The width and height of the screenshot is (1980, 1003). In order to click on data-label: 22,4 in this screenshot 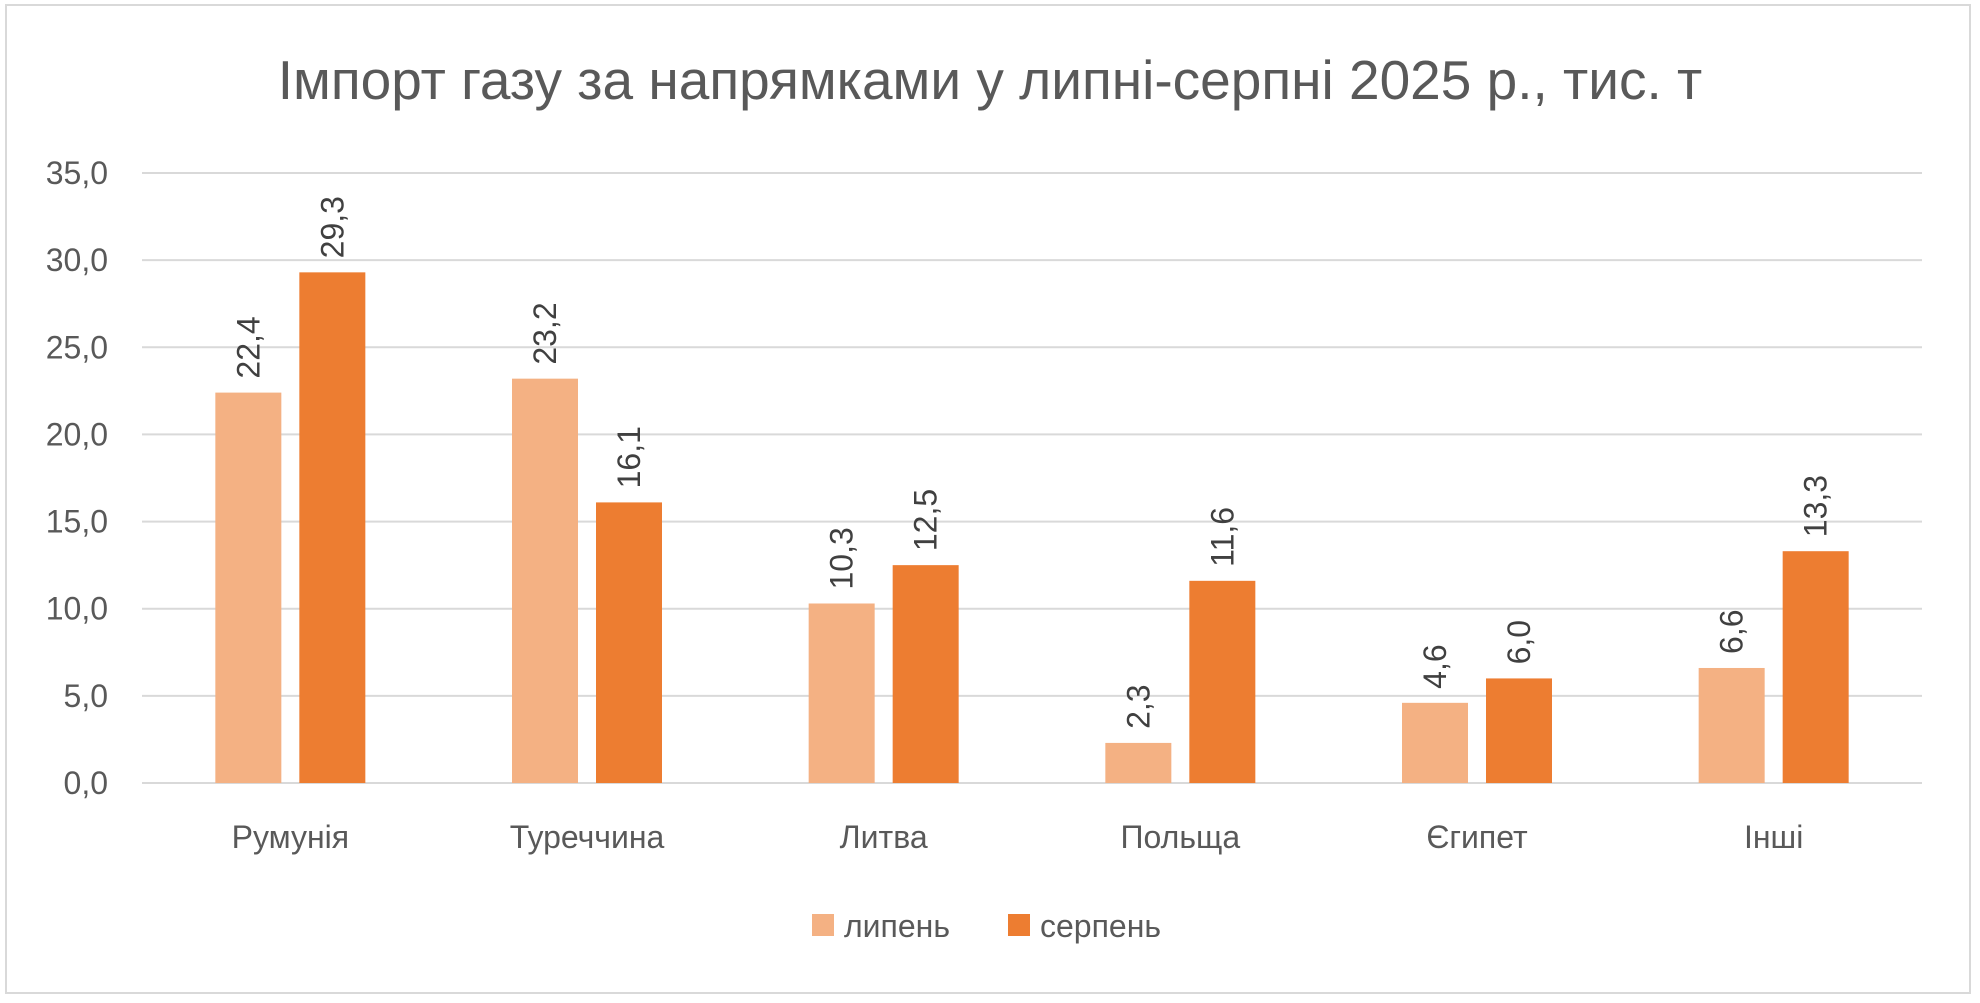, I will do `click(248, 347)`.